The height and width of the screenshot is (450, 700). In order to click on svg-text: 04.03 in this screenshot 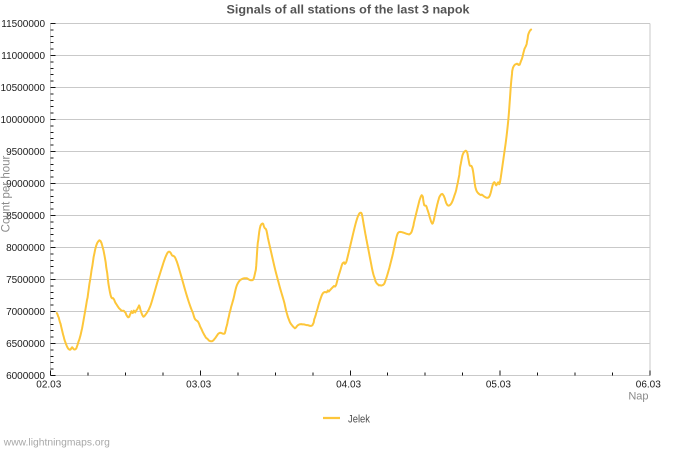, I will do `click(348, 385)`.